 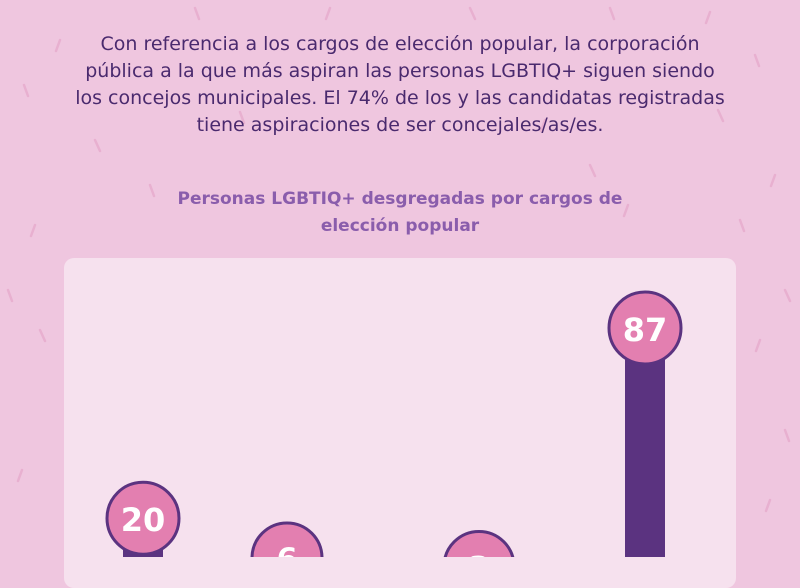 I want to click on data-label: 3, so click(x=479, y=554).